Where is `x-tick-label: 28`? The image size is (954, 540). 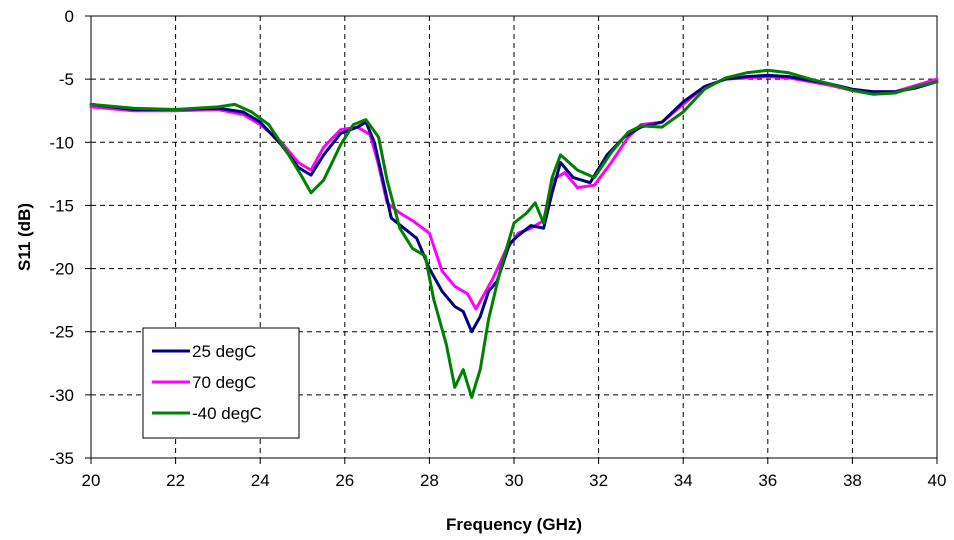
x-tick-label: 28 is located at coordinates (429, 480).